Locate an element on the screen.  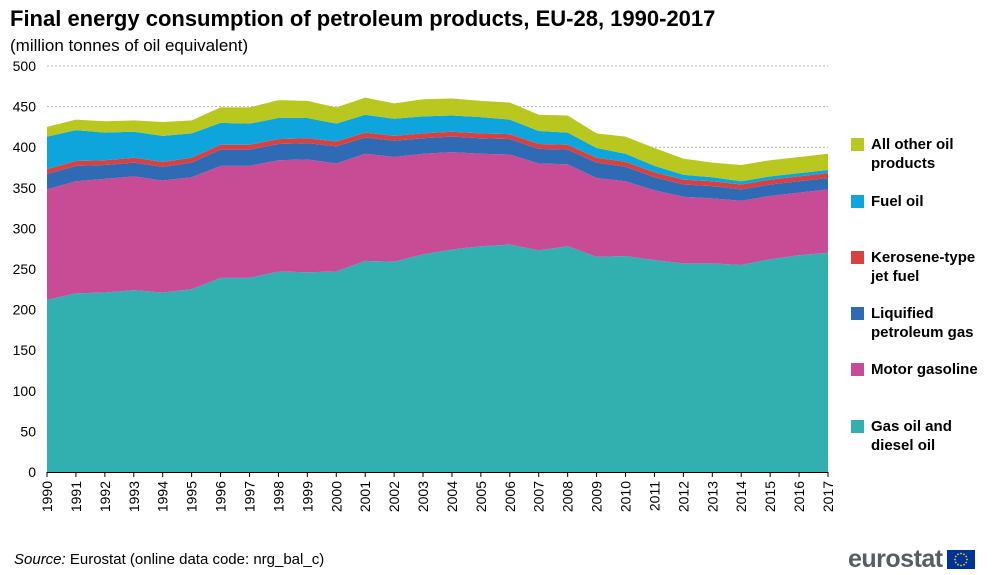
source-text: Eurostat (online data code: nrg_bal_c) is located at coordinates (195, 559).